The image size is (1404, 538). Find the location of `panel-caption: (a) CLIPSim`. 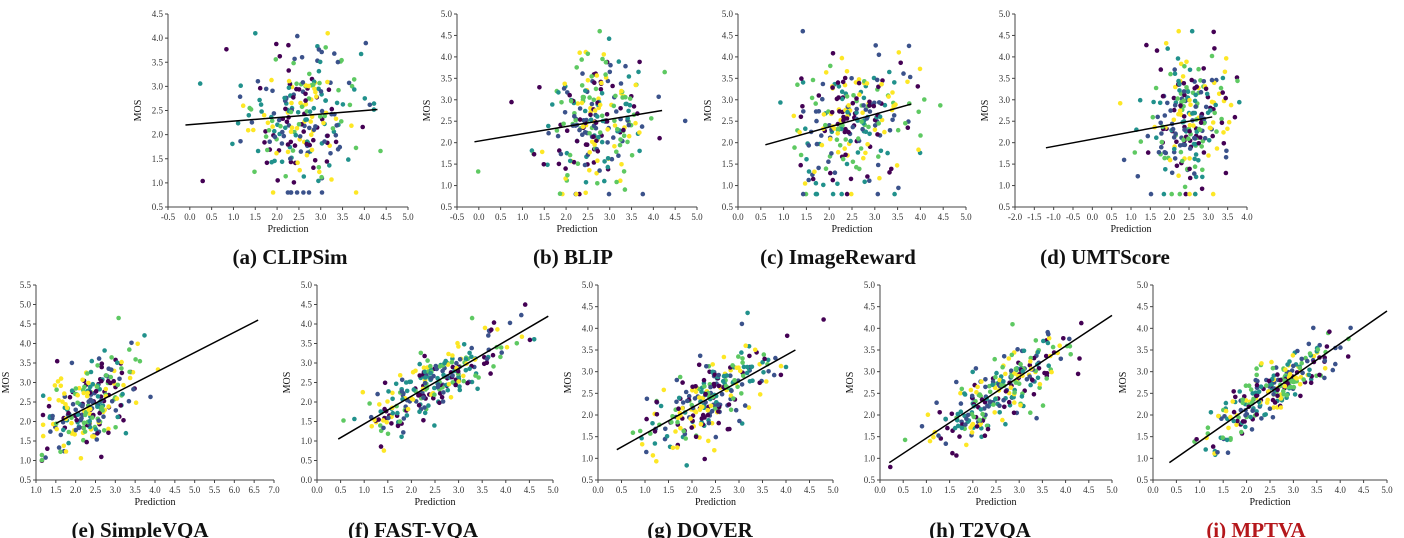

panel-caption: (a) CLIPSim is located at coordinates (290, 257).